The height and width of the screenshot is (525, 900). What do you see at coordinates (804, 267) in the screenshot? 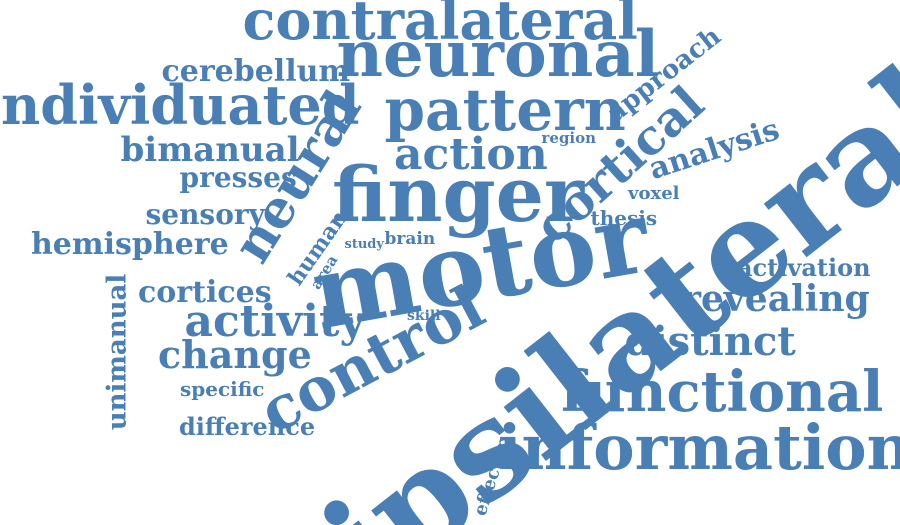
I see `word-activation: activation` at bounding box center [804, 267].